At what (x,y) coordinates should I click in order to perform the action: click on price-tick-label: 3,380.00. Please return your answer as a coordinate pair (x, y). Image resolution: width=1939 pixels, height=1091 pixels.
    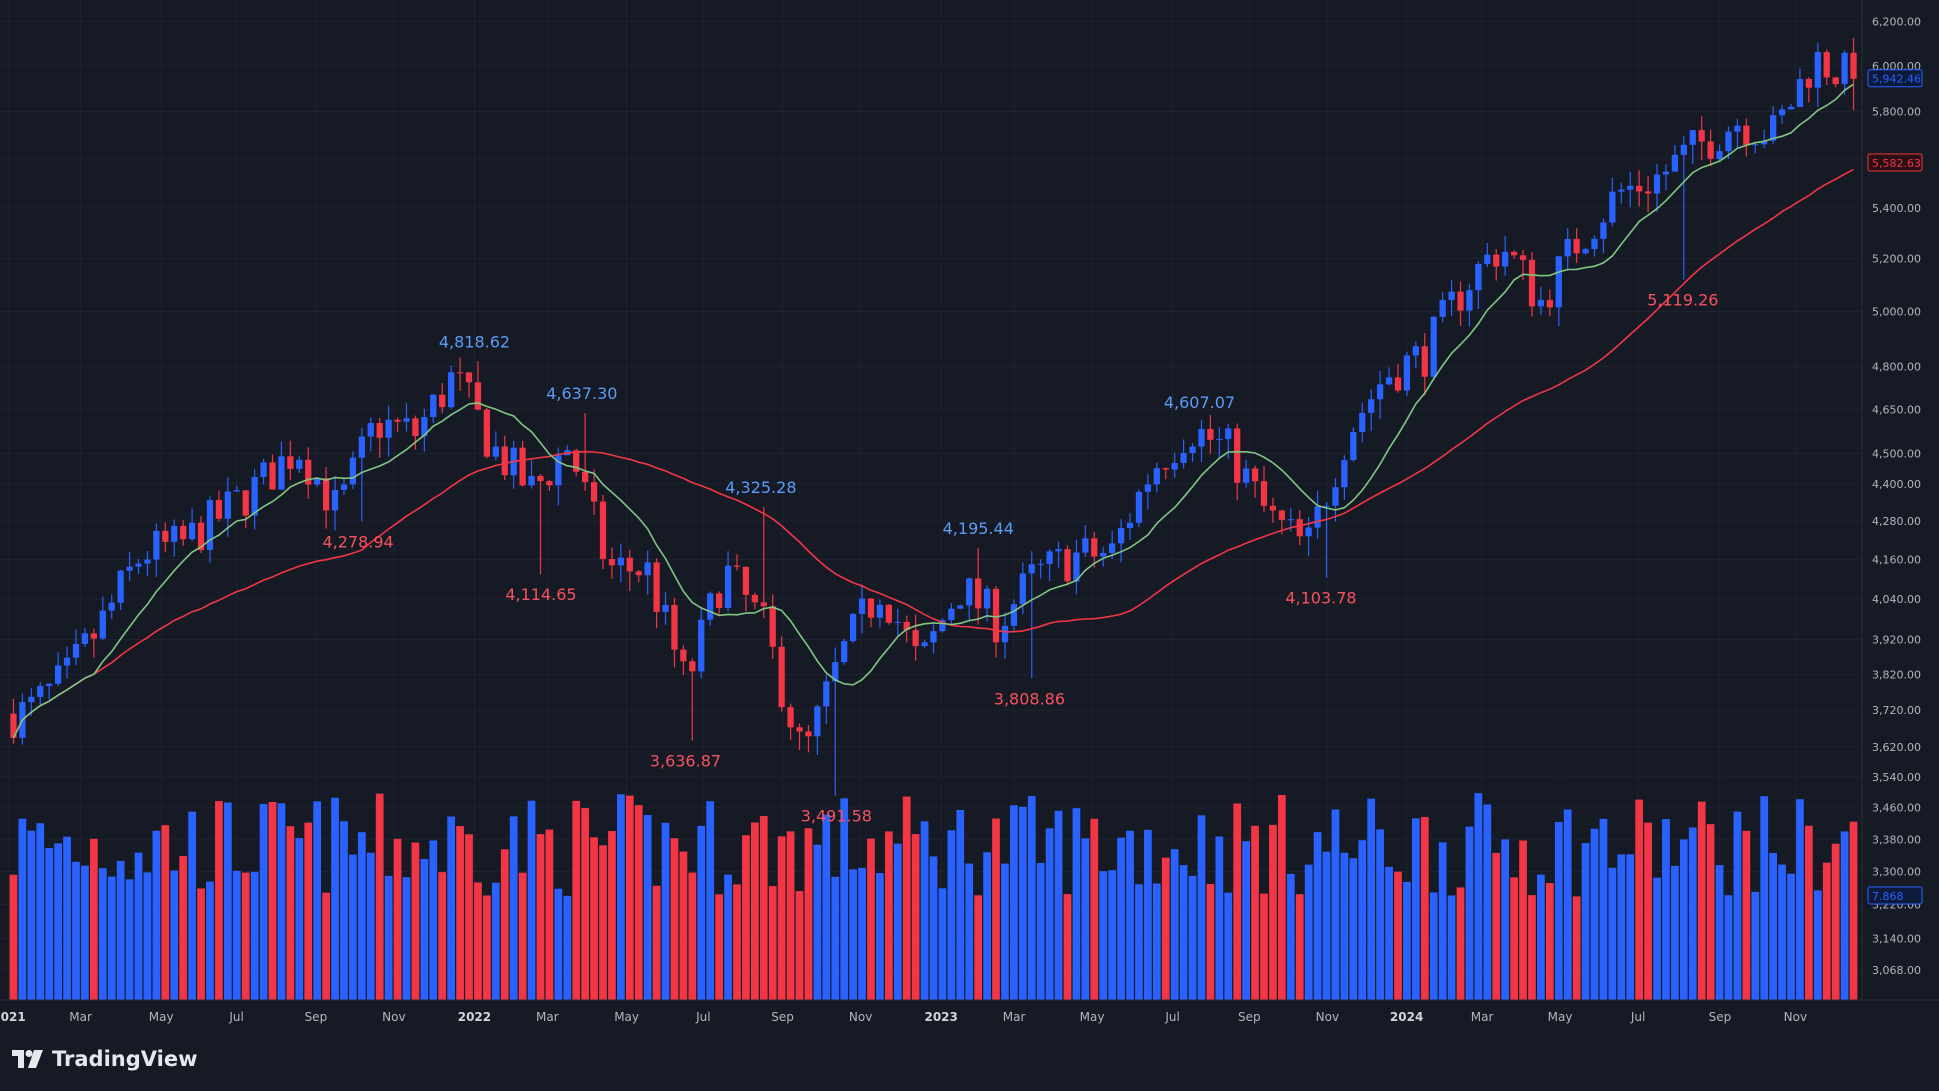
    Looking at the image, I should click on (1896, 839).